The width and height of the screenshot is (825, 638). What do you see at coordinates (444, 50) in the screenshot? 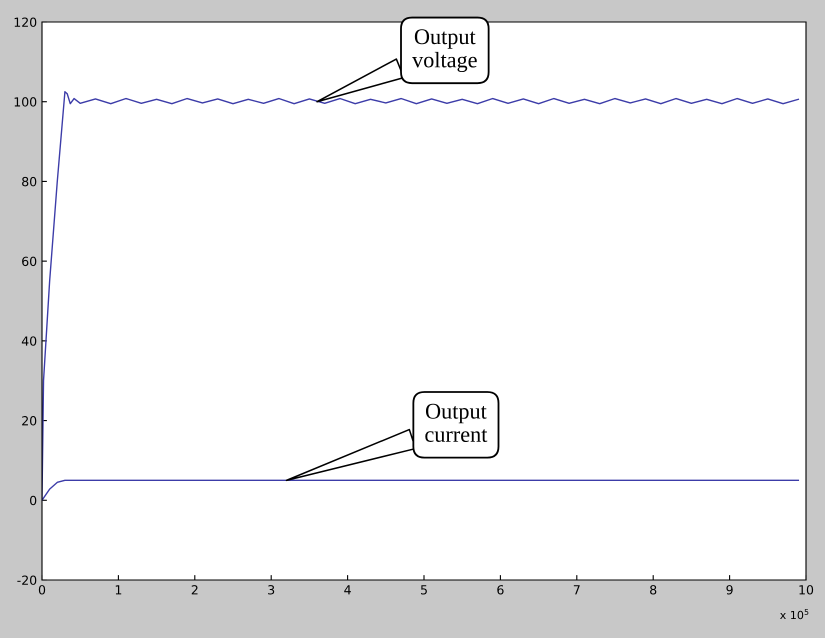
I see `annotation: Output voltage` at bounding box center [444, 50].